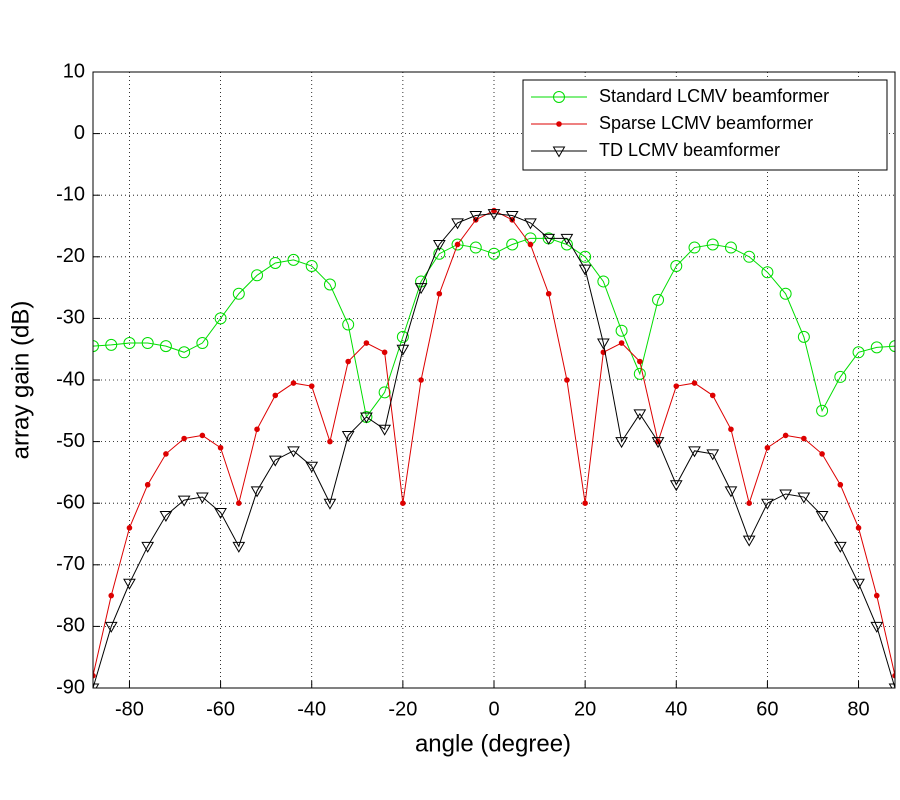 The width and height of the screenshot is (900, 800). I want to click on x-tick-label: 0, so click(493, 709).